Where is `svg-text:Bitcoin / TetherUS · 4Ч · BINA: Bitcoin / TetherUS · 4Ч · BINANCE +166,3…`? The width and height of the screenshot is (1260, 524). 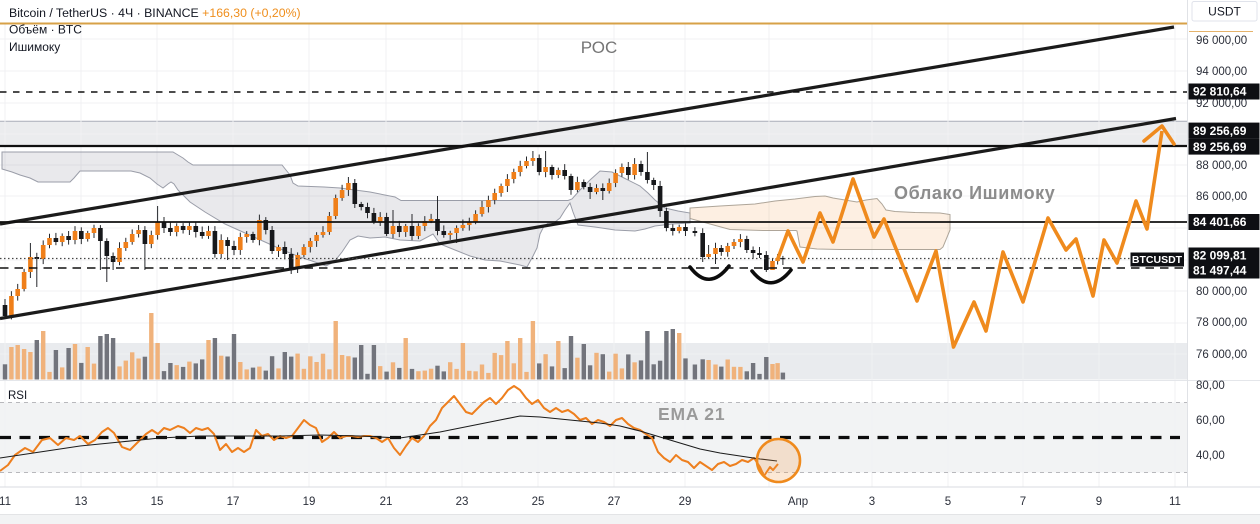 svg-text:Bitcoin / TetherUS · 4Ч · BINA: Bitcoin / TetherUS · 4Ч · BINANCE +166,3… is located at coordinates (155, 13).